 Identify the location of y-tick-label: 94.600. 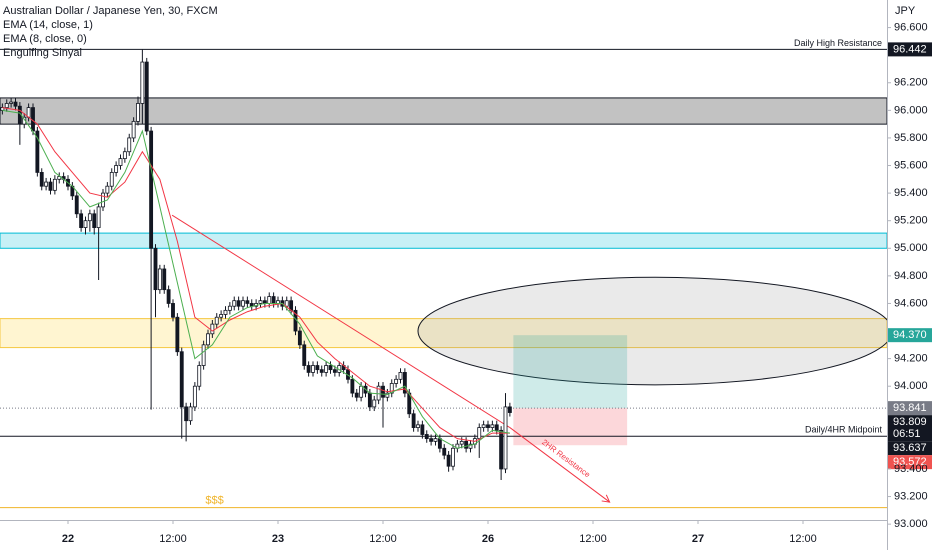
(911, 303).